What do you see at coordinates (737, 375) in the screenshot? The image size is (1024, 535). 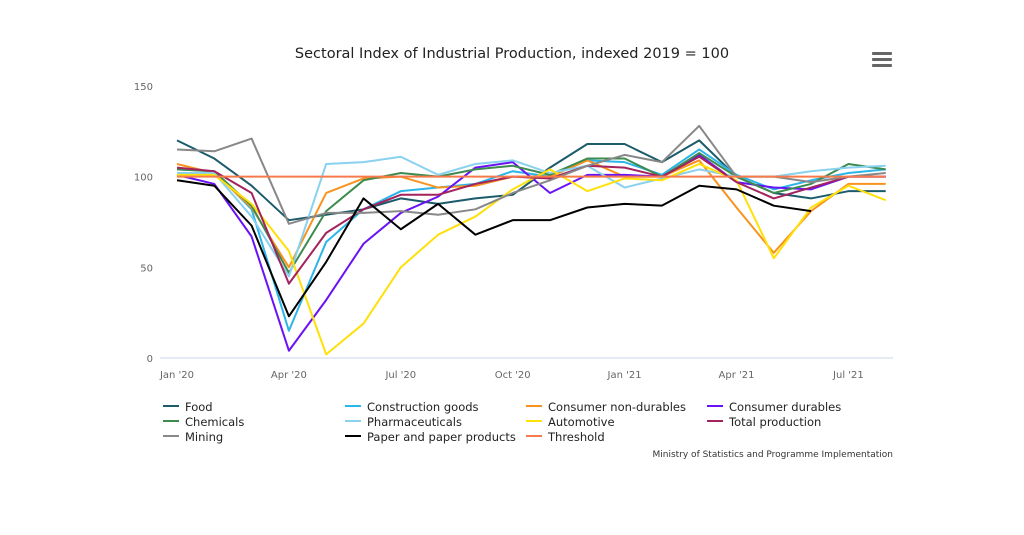 I see `x-tick-label: Apr '21` at bounding box center [737, 375].